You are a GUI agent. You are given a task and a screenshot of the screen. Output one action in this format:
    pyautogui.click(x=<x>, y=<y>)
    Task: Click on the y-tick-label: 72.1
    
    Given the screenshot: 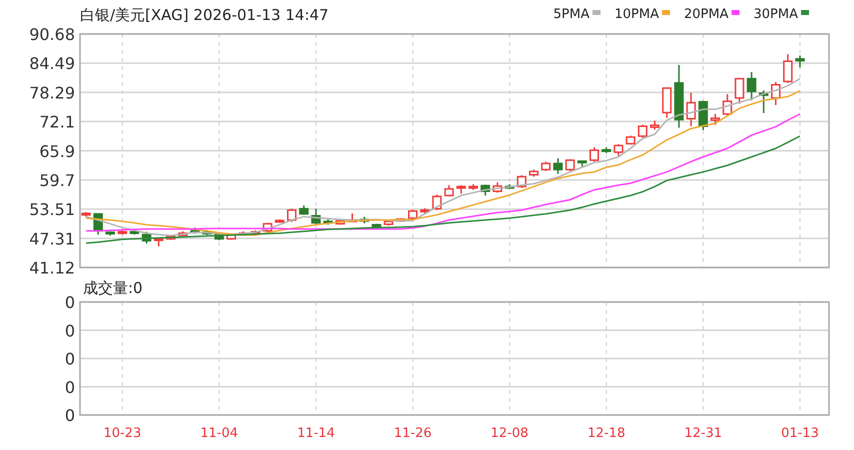 What is the action you would take?
    pyautogui.click(x=57, y=122)
    